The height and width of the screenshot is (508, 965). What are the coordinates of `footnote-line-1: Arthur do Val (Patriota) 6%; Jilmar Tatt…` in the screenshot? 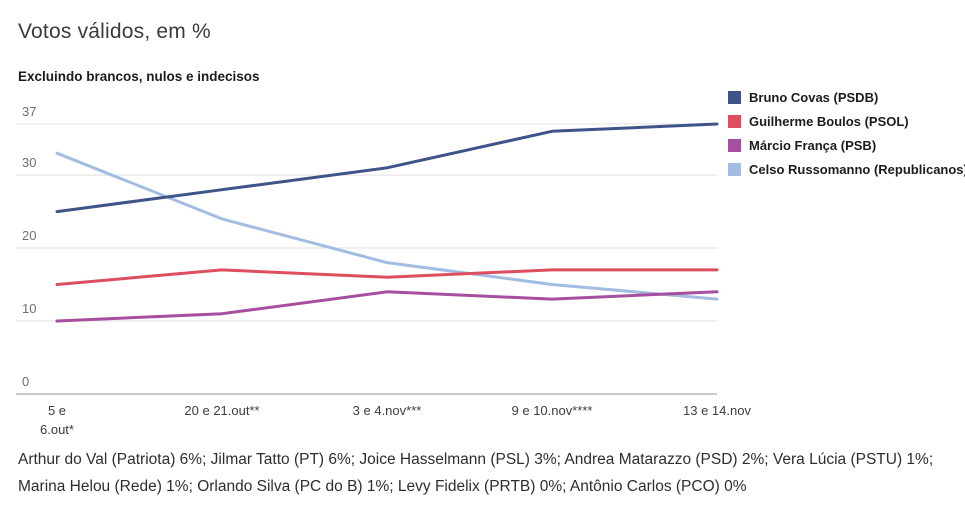 It's located at (476, 459).